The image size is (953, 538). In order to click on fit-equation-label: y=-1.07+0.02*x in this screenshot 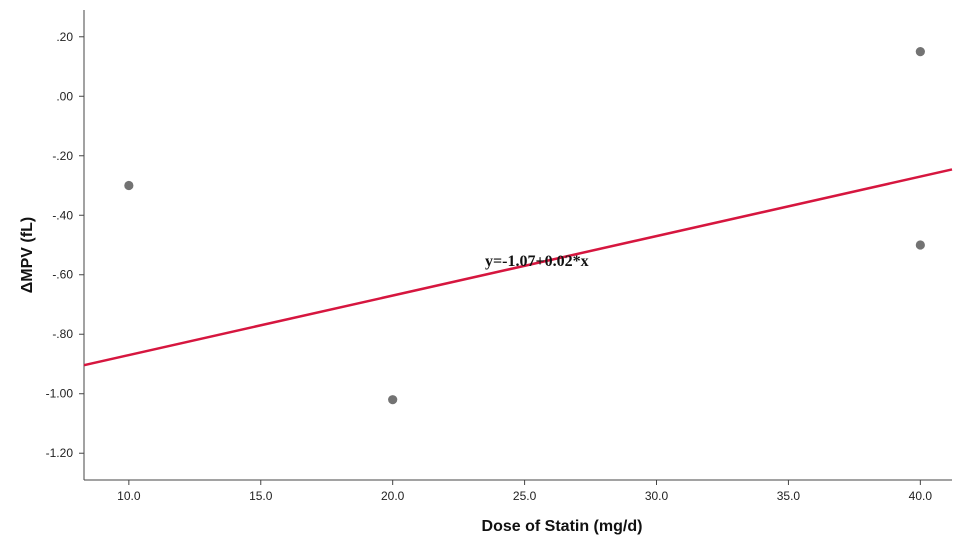, I will do `click(537, 261)`.